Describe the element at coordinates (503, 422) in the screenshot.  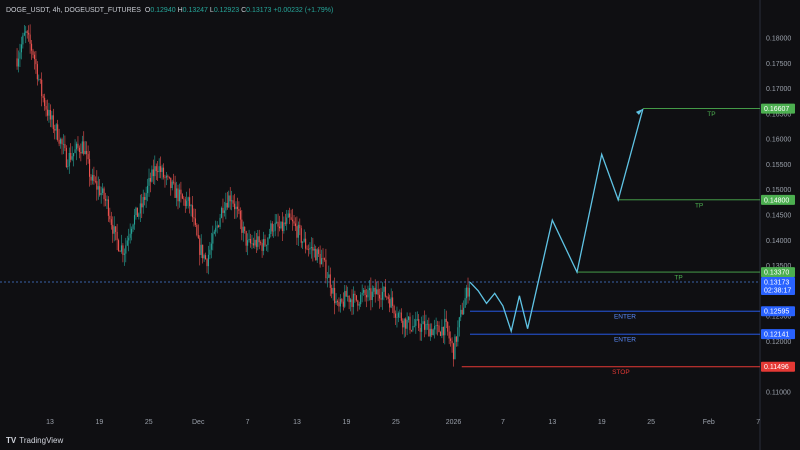
I see `x-tick-label: 7` at that location.